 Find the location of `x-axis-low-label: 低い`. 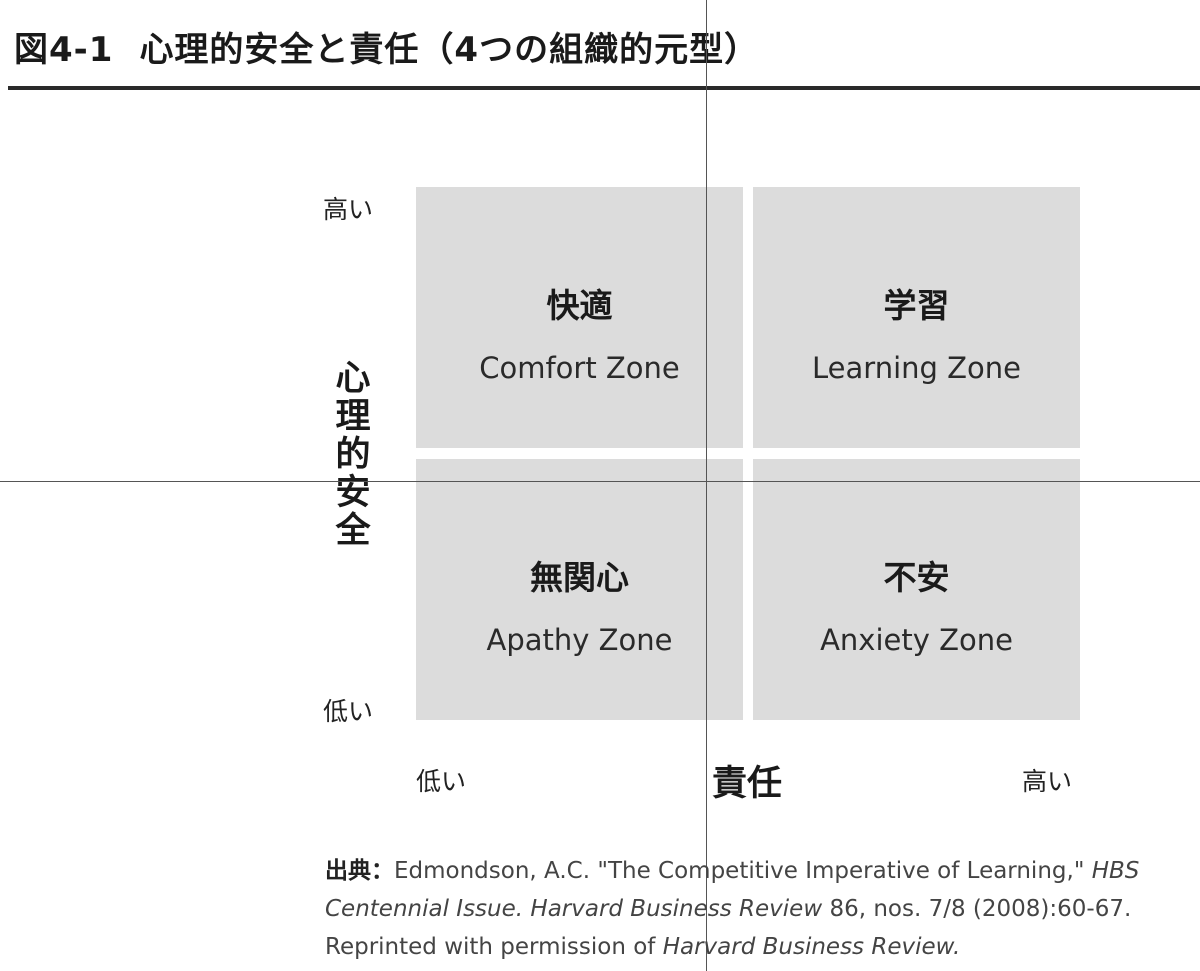

x-axis-low-label: 低い is located at coordinates (441, 781).